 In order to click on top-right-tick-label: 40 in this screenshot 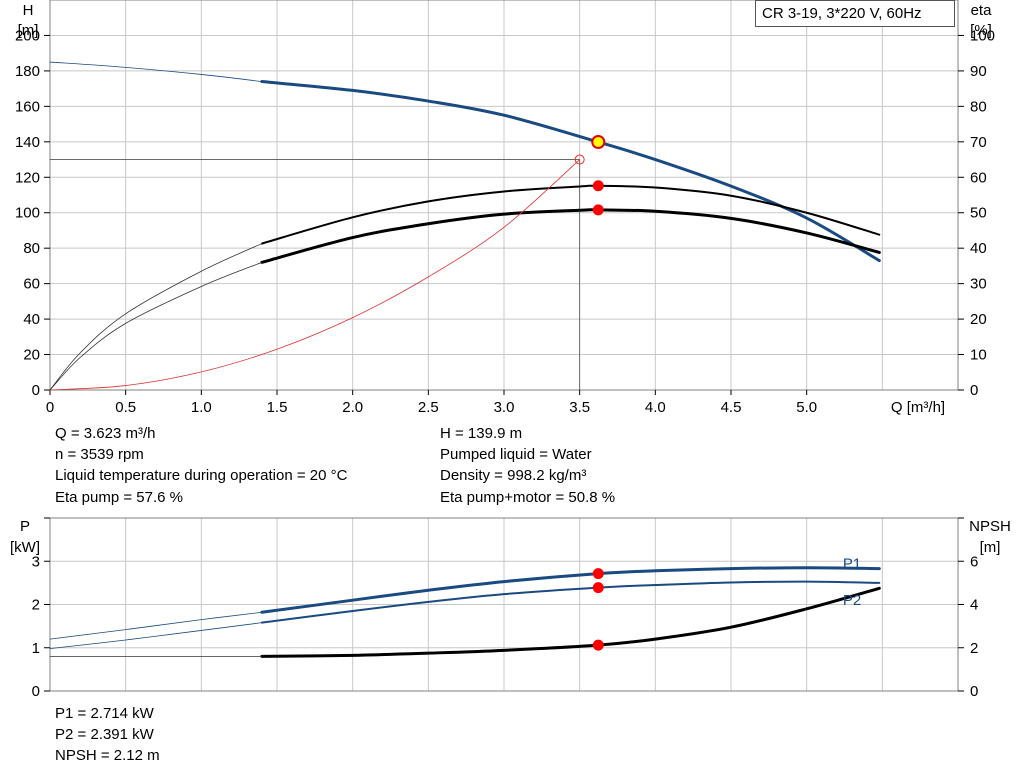, I will do `click(978, 248)`.